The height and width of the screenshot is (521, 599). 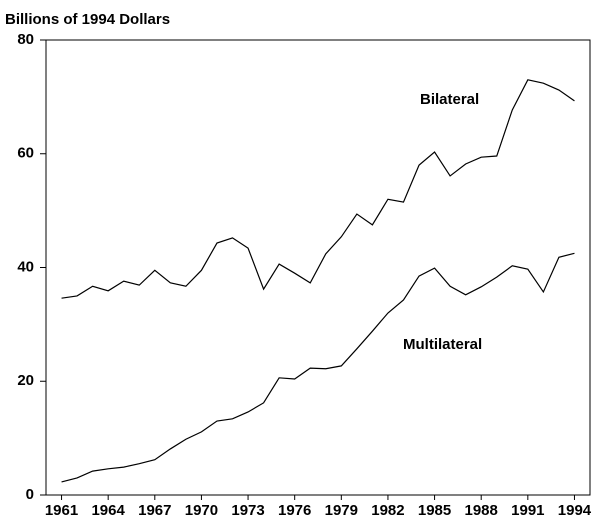 What do you see at coordinates (341, 510) in the screenshot?
I see `x-tick-label: 1979` at bounding box center [341, 510].